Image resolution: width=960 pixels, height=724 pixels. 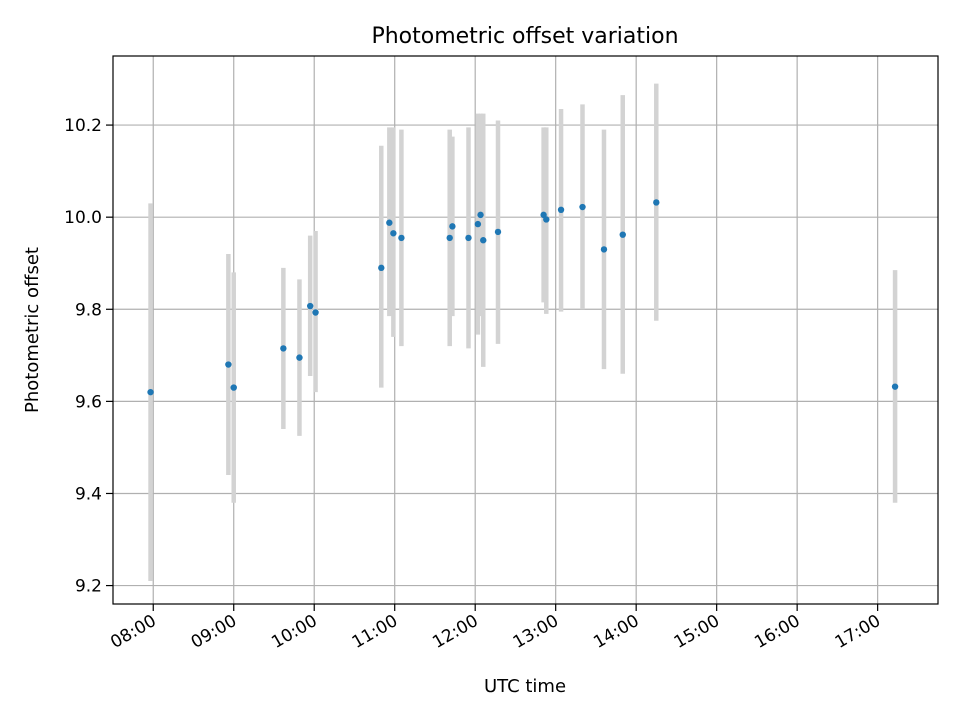 I want to click on x-axis-label: UTC time, so click(x=525, y=686).